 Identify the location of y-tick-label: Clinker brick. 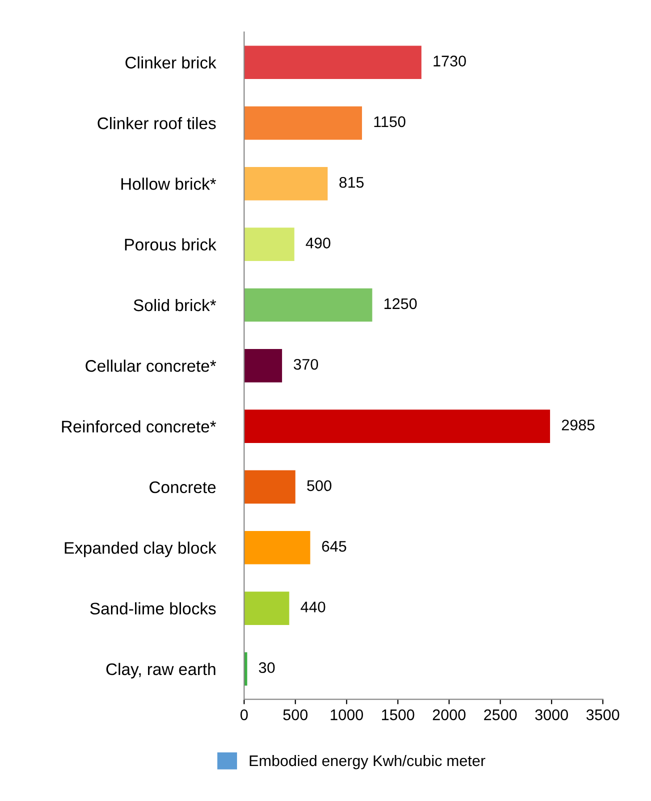
(171, 62).